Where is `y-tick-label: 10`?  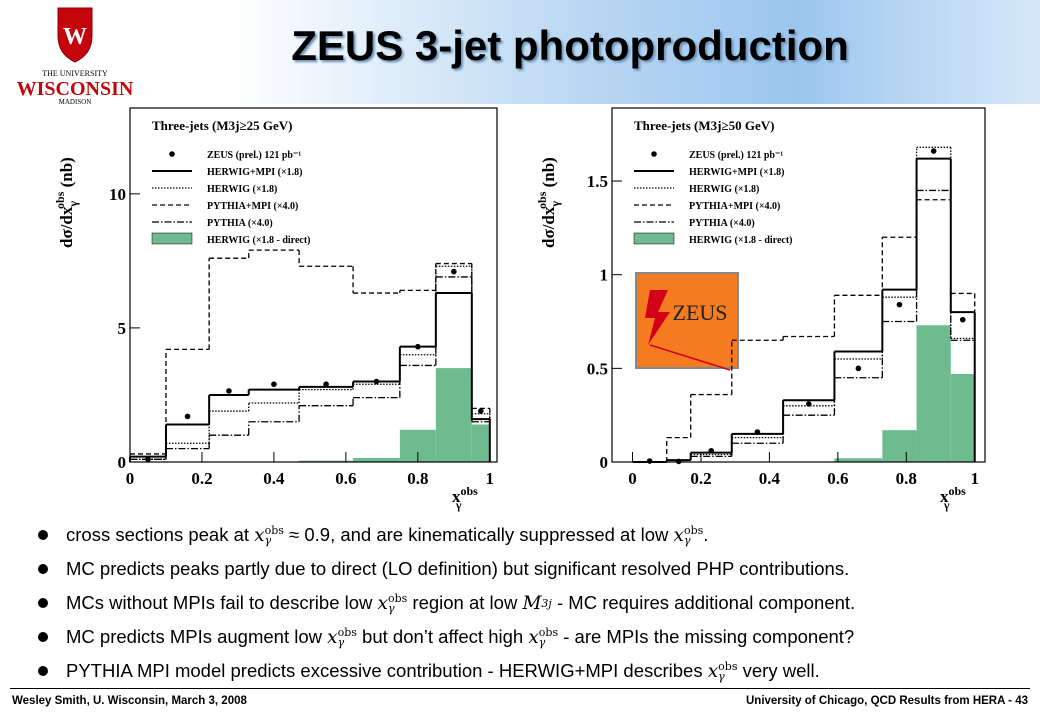
y-tick-label: 10 is located at coordinates (117, 194).